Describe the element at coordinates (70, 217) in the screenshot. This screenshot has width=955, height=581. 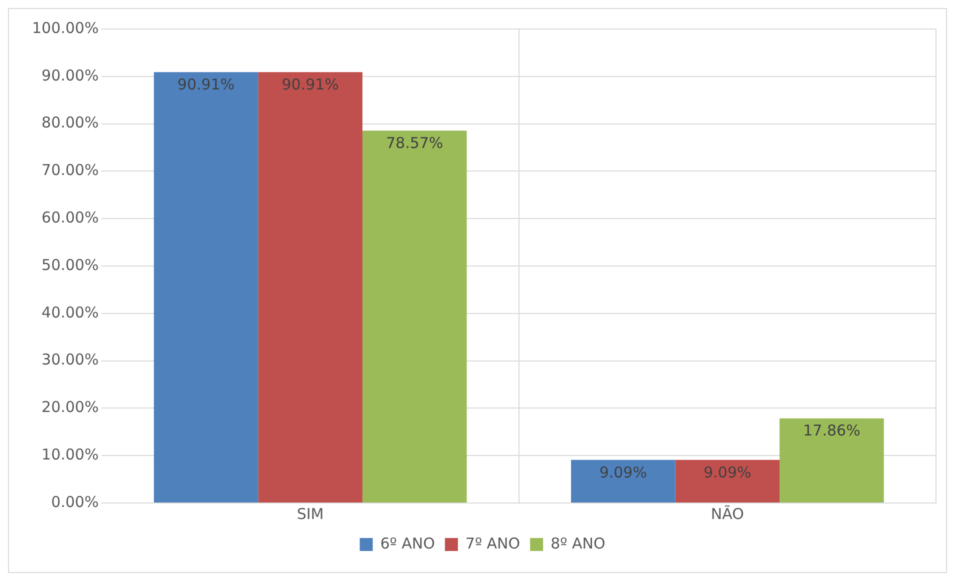
I see `y-tick-label: 60.00%` at that location.